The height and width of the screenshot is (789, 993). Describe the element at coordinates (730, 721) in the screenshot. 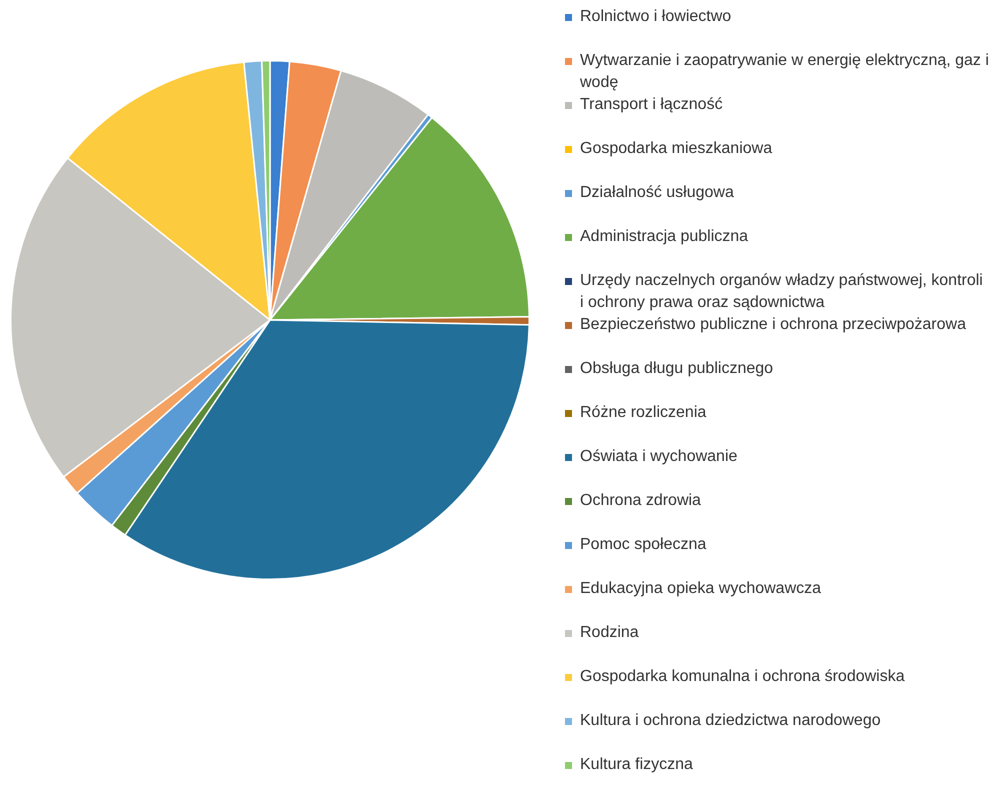

I see `legend-label: Kultura i ochrona dziedzictwa narodowego` at that location.